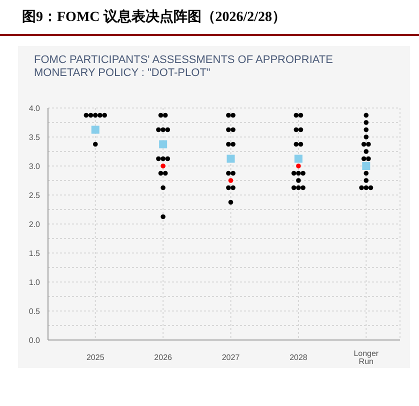 Image resolution: width=419 pixels, height=406 pixels. I want to click on x-tick-label: Longer Run, so click(366, 357).